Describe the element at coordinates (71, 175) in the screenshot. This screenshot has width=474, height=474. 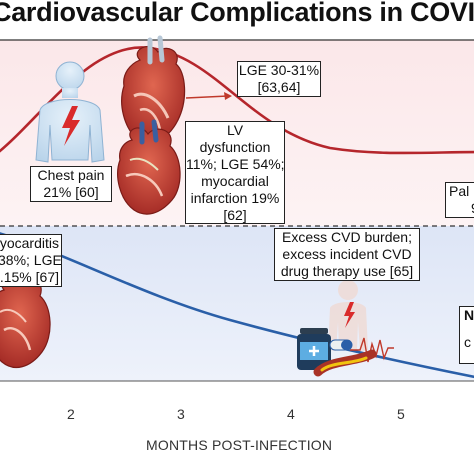
I see `chest-pain-box-line: Chest pain` at that location.